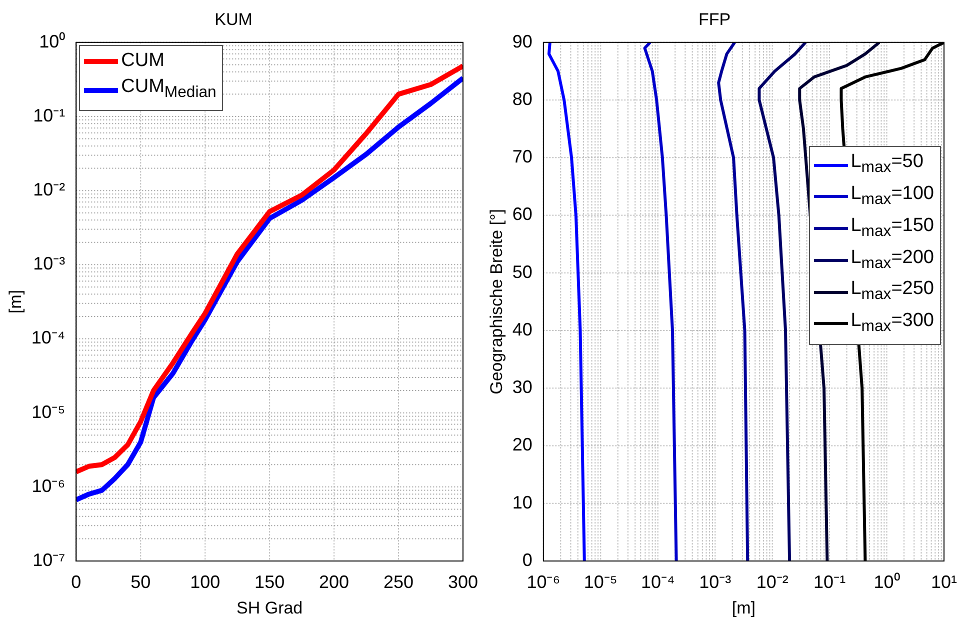 Image resolution: width=962 pixels, height=621 pixels. I want to click on y-tick-label: 10⁻², so click(49, 190).